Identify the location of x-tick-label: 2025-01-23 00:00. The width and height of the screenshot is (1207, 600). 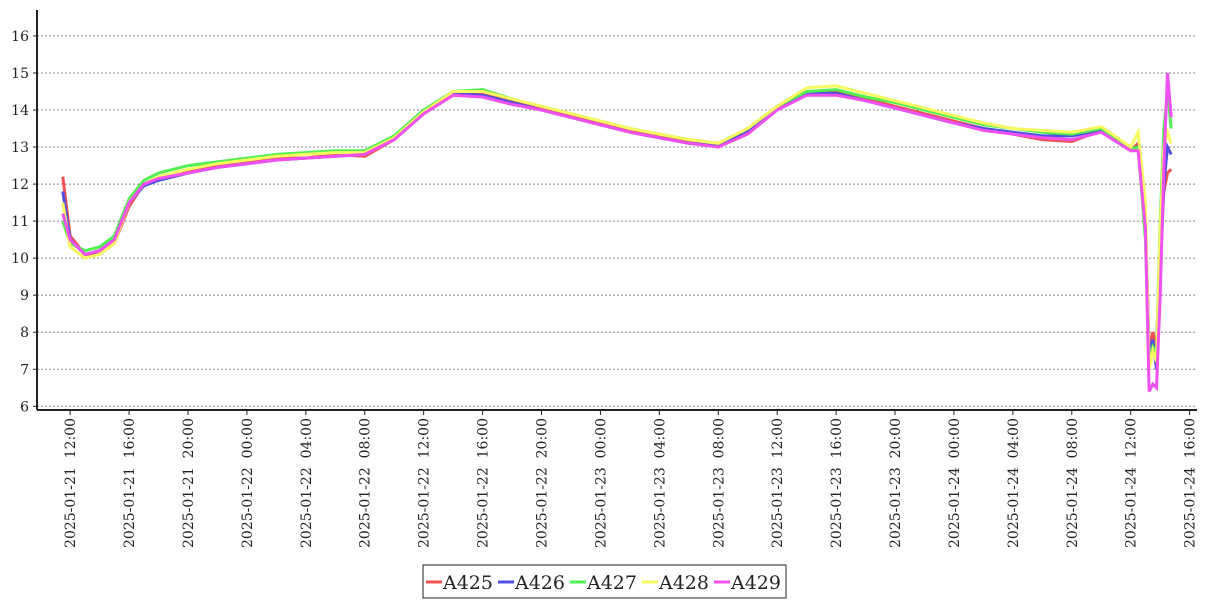
(601, 483).